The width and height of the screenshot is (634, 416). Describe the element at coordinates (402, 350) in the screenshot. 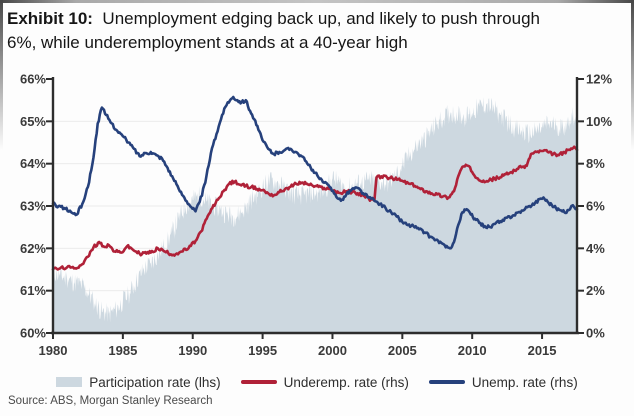

I see `x-axis-label: 2005` at that location.